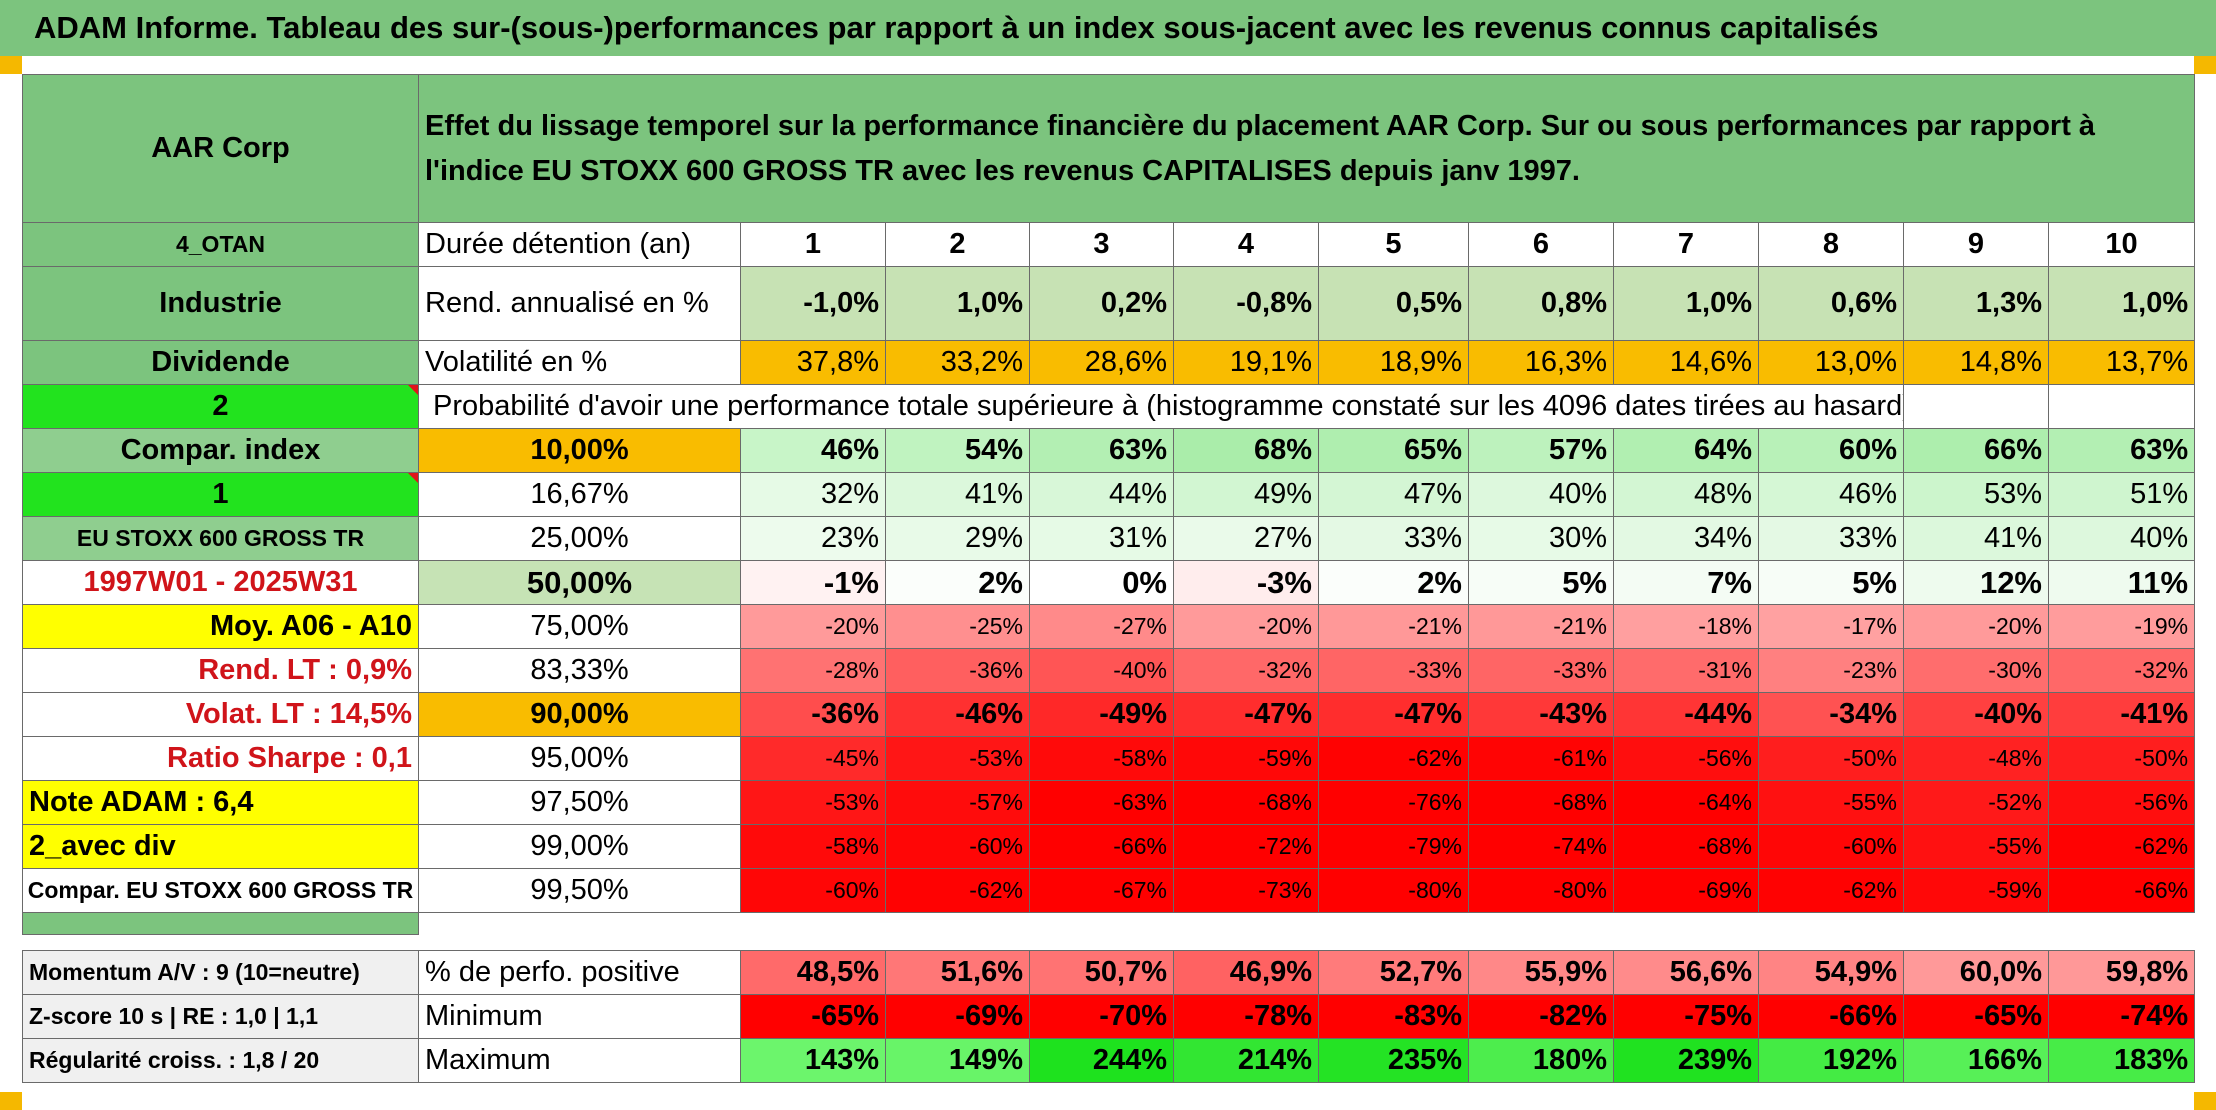 Image resolution: width=2216 pixels, height=1110 pixels. Describe the element at coordinates (220, 450) in the screenshot. I see `compar-index-label: Compar. index` at that location.